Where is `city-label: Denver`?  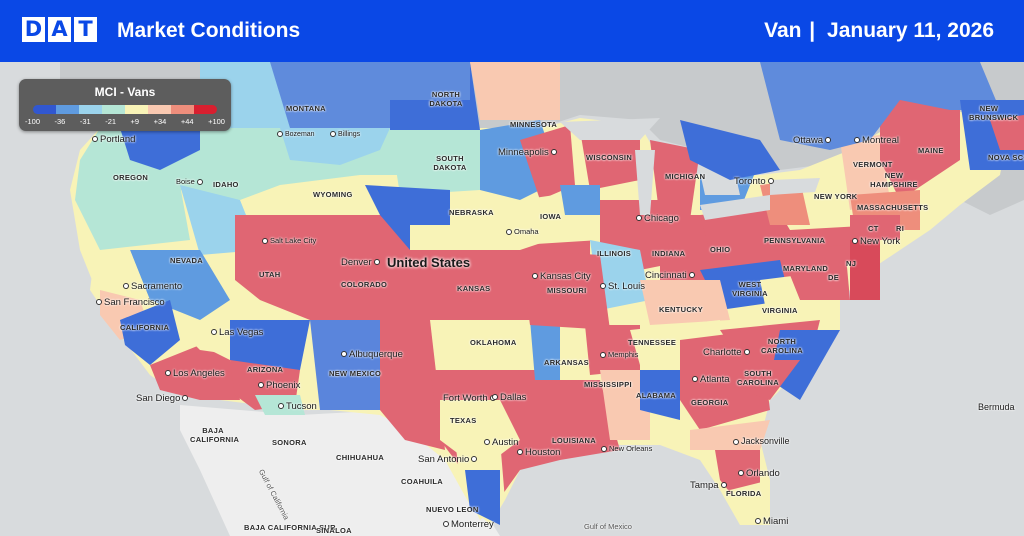
city-label: Denver is located at coordinates (361, 262).